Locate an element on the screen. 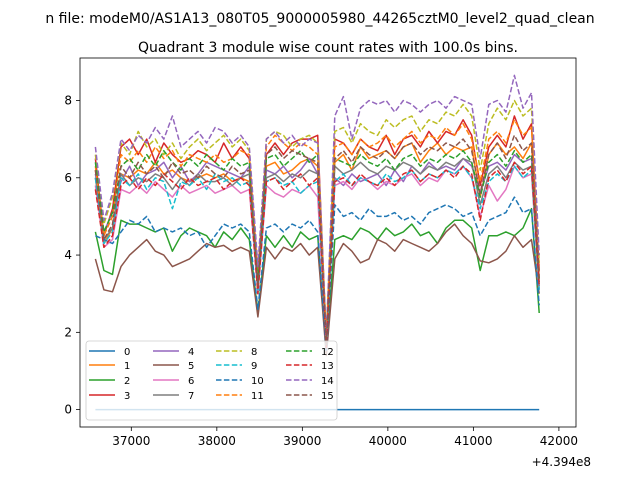 The height and width of the screenshot is (480, 640). legend-label-5: 5 is located at coordinates (191, 366).